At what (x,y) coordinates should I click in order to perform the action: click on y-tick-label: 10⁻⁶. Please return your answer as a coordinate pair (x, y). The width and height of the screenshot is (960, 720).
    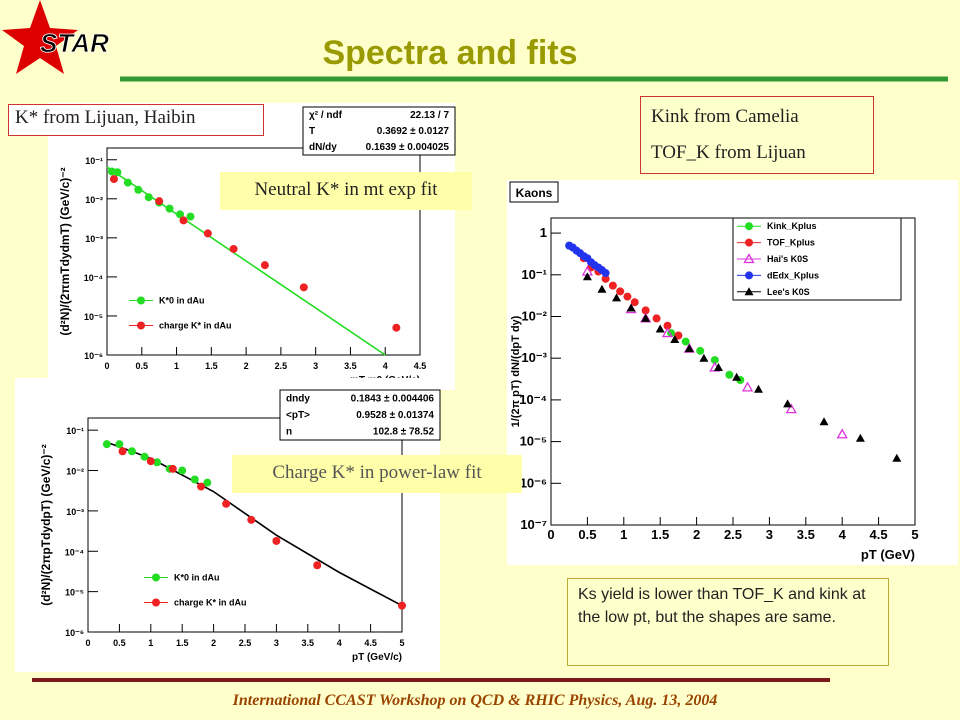
    Looking at the image, I should click on (74, 633).